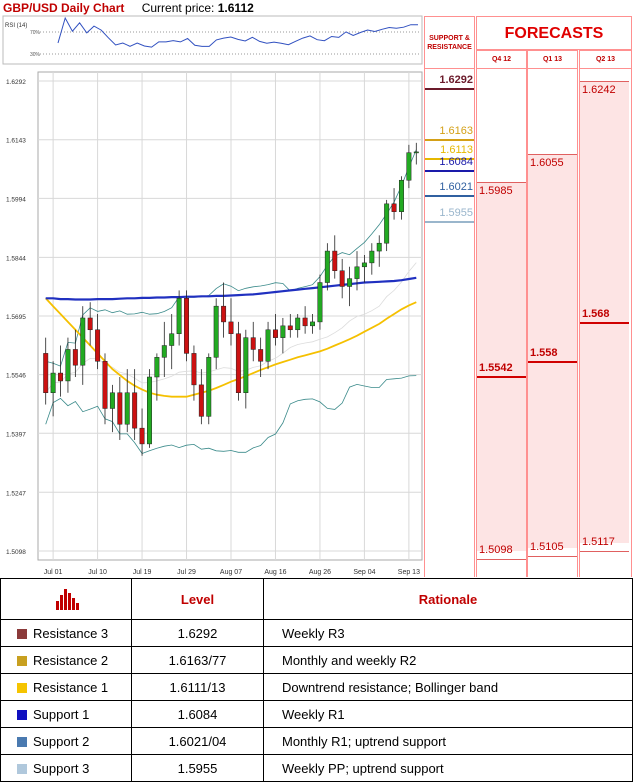  What do you see at coordinates (64, 8) in the screenshot?
I see `chart-title: GBP/USD Daily Chart` at bounding box center [64, 8].